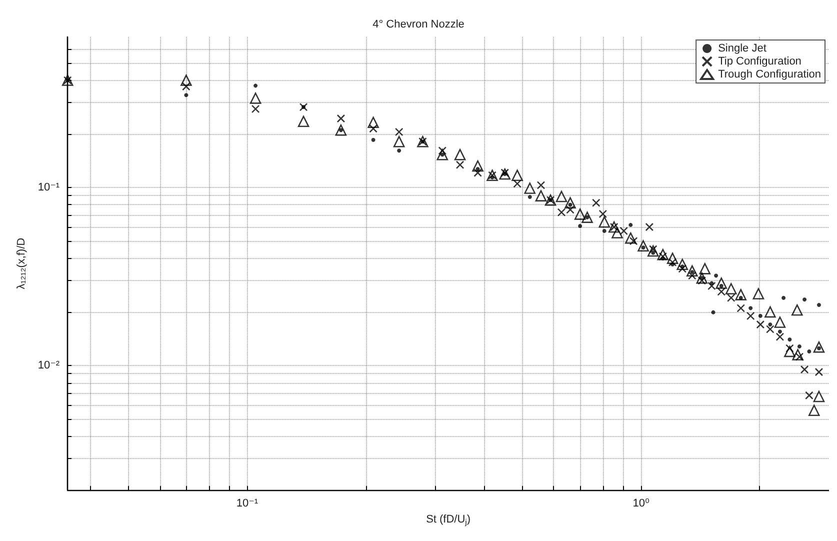  I want to click on y-axis-title: λ₁₂₁₂(x,f)/D, so click(22, 264).